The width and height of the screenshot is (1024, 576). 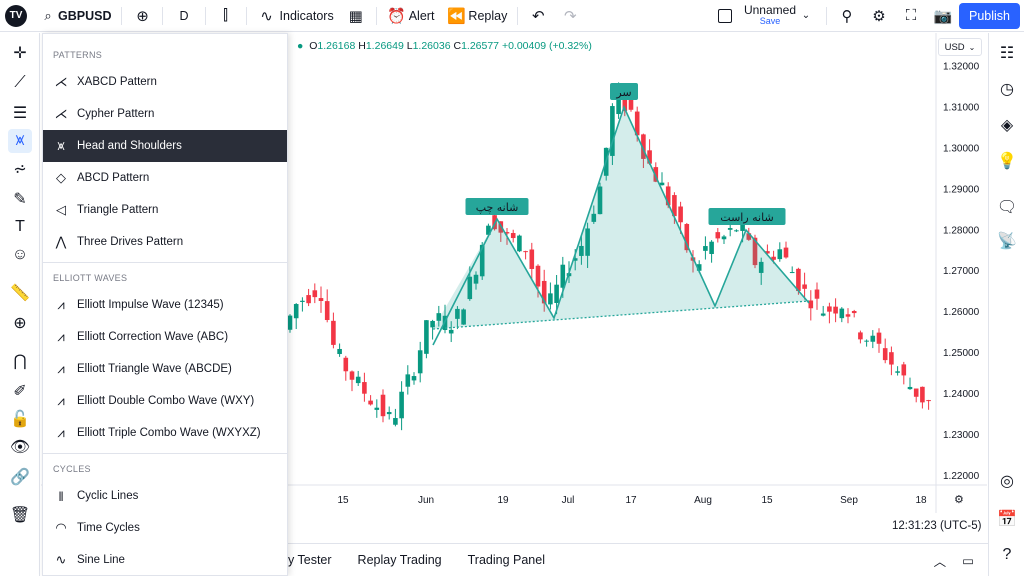 I want to click on tradingview-logo: TV, so click(x=16, y=16).